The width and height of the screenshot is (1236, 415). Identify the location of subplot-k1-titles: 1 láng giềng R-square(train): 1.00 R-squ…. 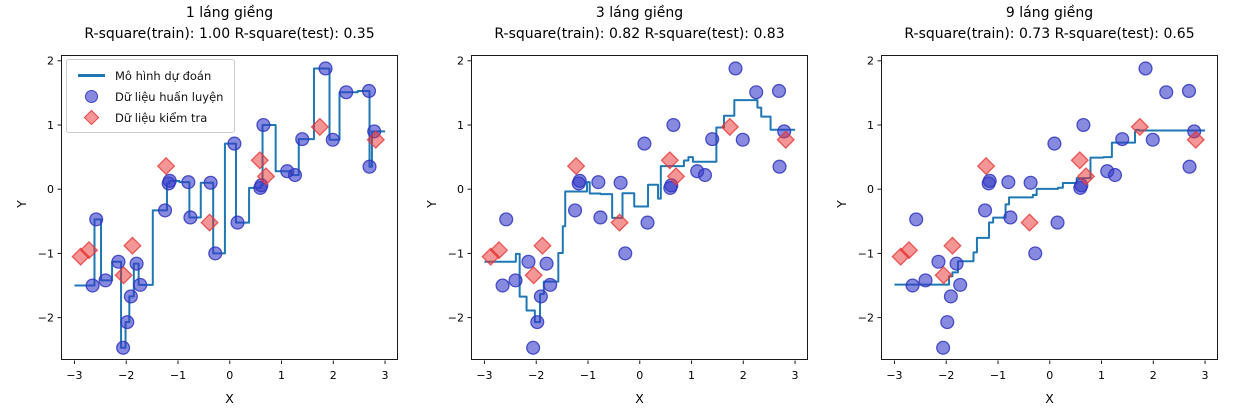
(229, 24).